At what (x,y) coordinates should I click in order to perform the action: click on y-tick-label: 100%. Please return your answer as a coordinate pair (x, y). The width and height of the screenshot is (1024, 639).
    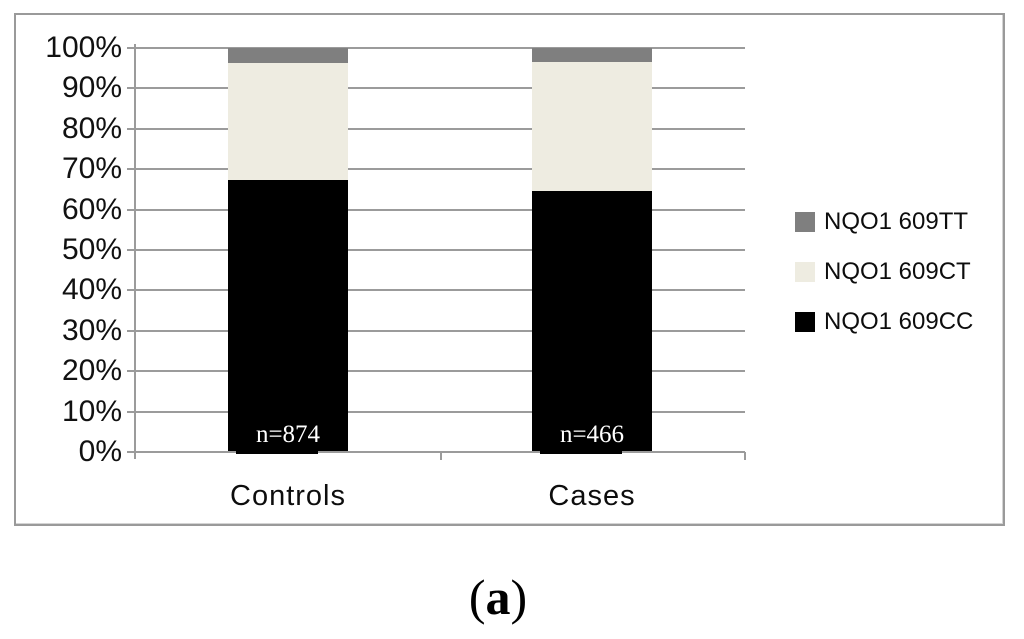
    Looking at the image, I should click on (83, 47).